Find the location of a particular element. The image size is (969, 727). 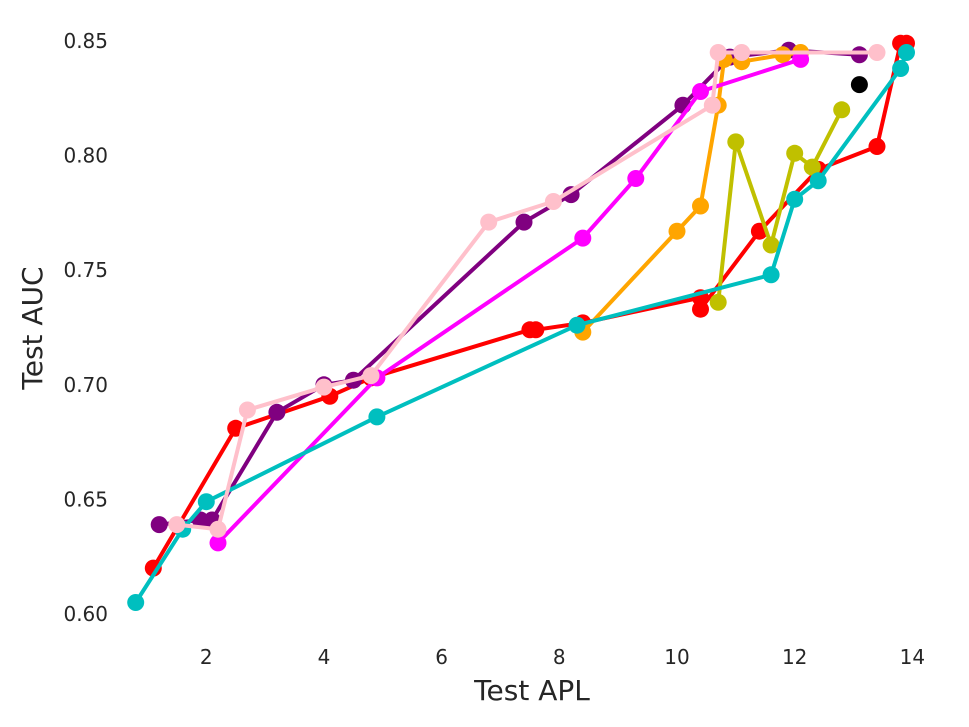

y-tick-label: 0.60 is located at coordinates (85, 614).